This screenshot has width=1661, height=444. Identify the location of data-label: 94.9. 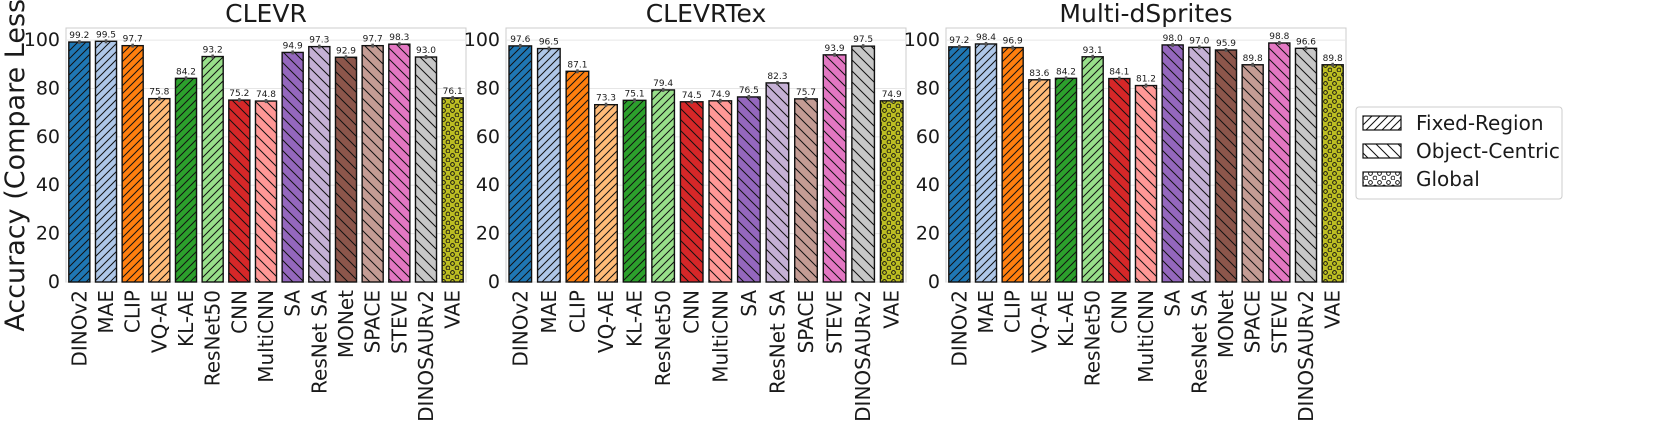
(293, 46).